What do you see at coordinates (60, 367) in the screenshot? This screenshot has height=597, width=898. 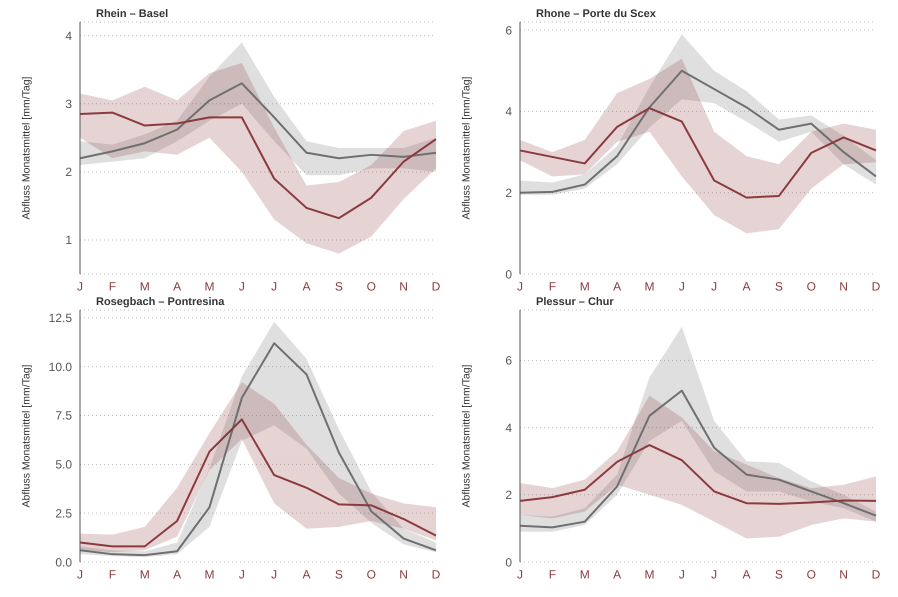 I see `y-tick-label: 10.0` at bounding box center [60, 367].